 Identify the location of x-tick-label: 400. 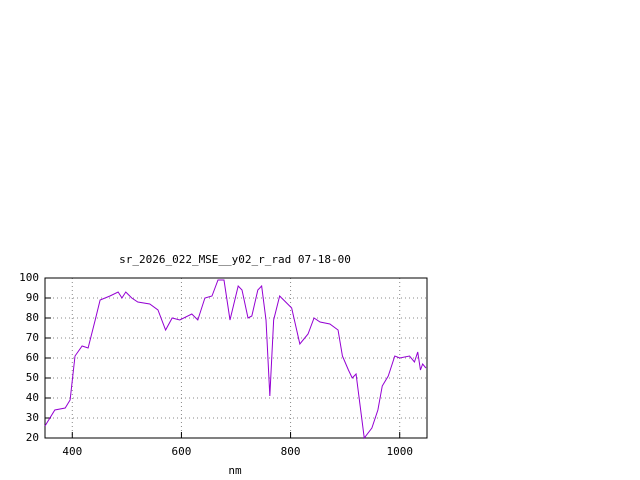
(72, 451).